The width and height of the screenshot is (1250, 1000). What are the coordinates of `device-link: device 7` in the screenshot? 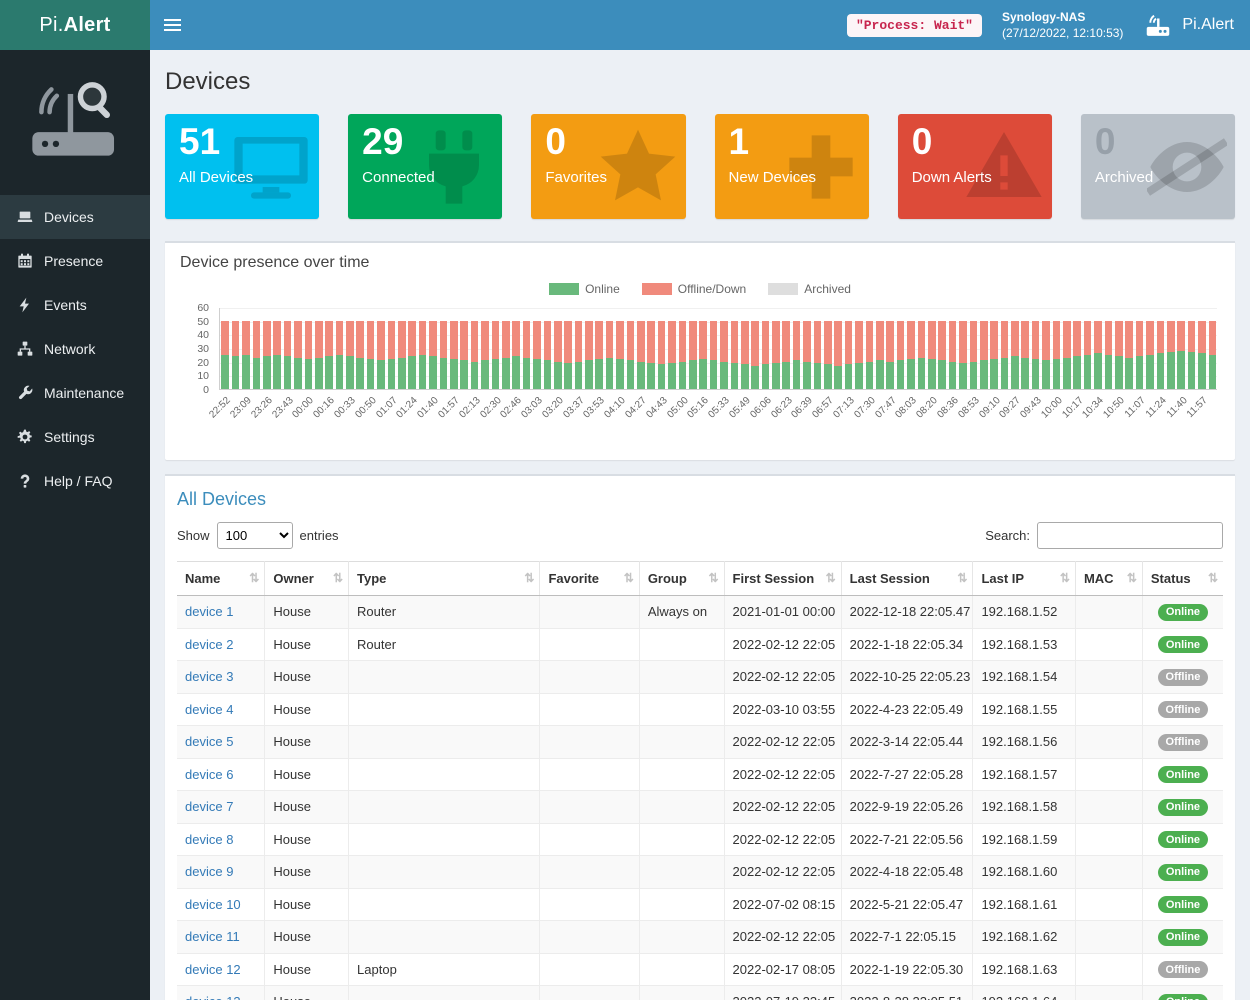 It's located at (209, 807).